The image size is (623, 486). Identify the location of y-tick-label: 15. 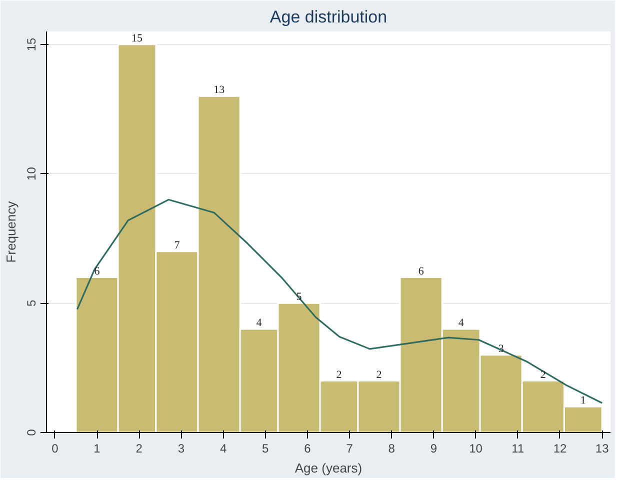
(31, 44).